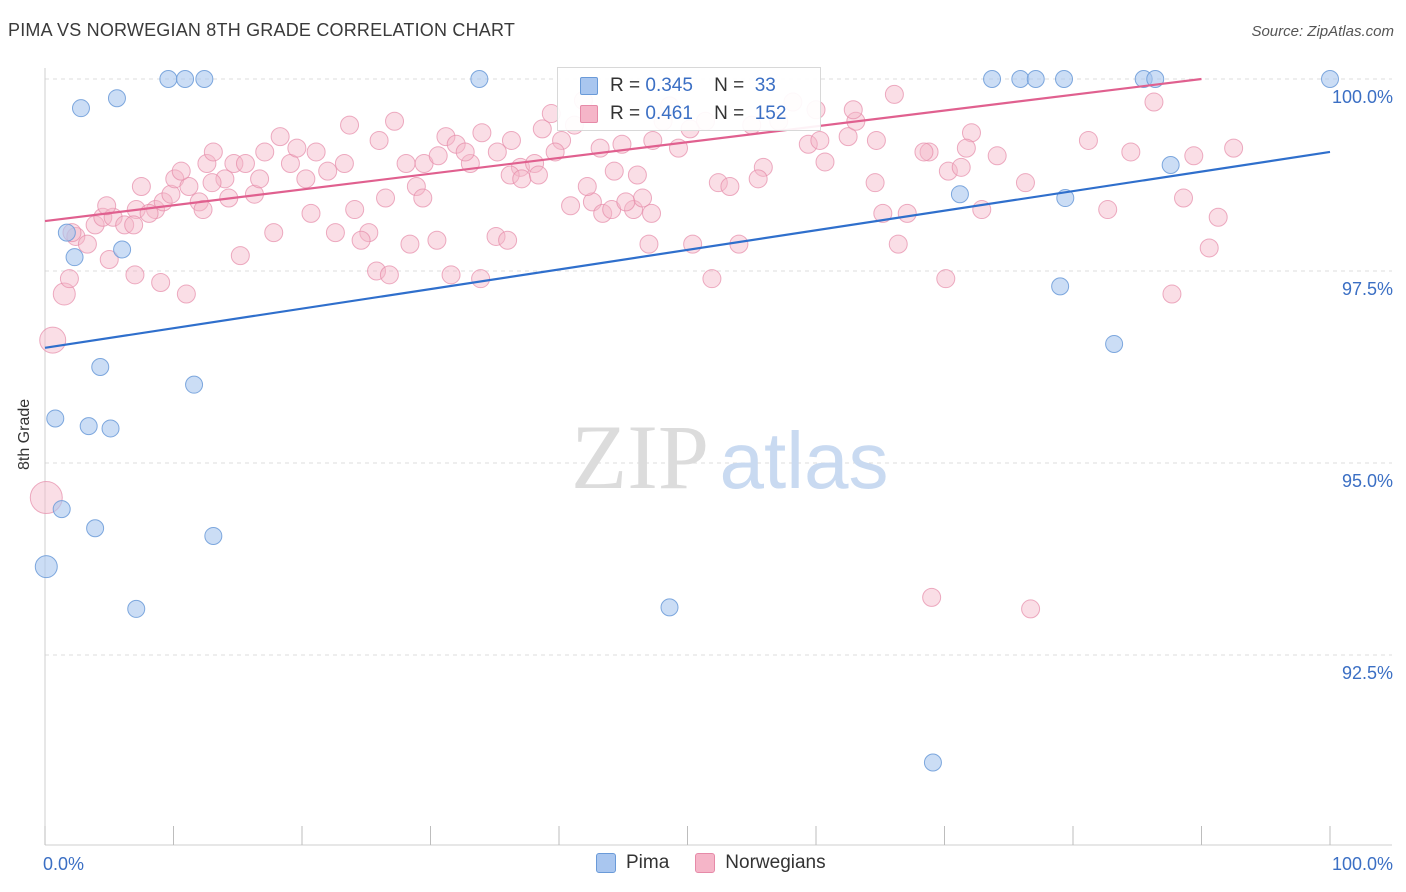 This screenshot has width=1406, height=892. Describe the element at coordinates (589, 114) in the screenshot. I see `norwegians-swatch` at that location.